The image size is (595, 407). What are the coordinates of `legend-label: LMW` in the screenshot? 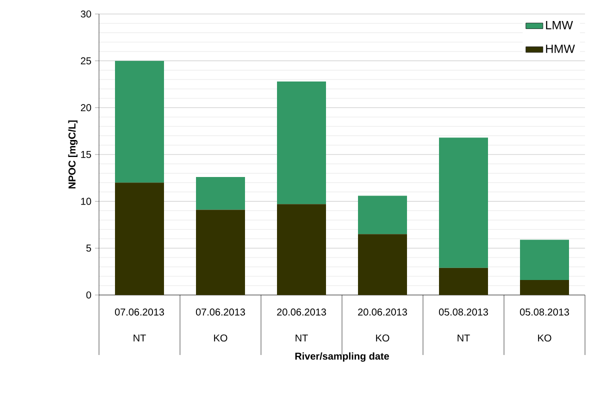 It's located at (559, 25).